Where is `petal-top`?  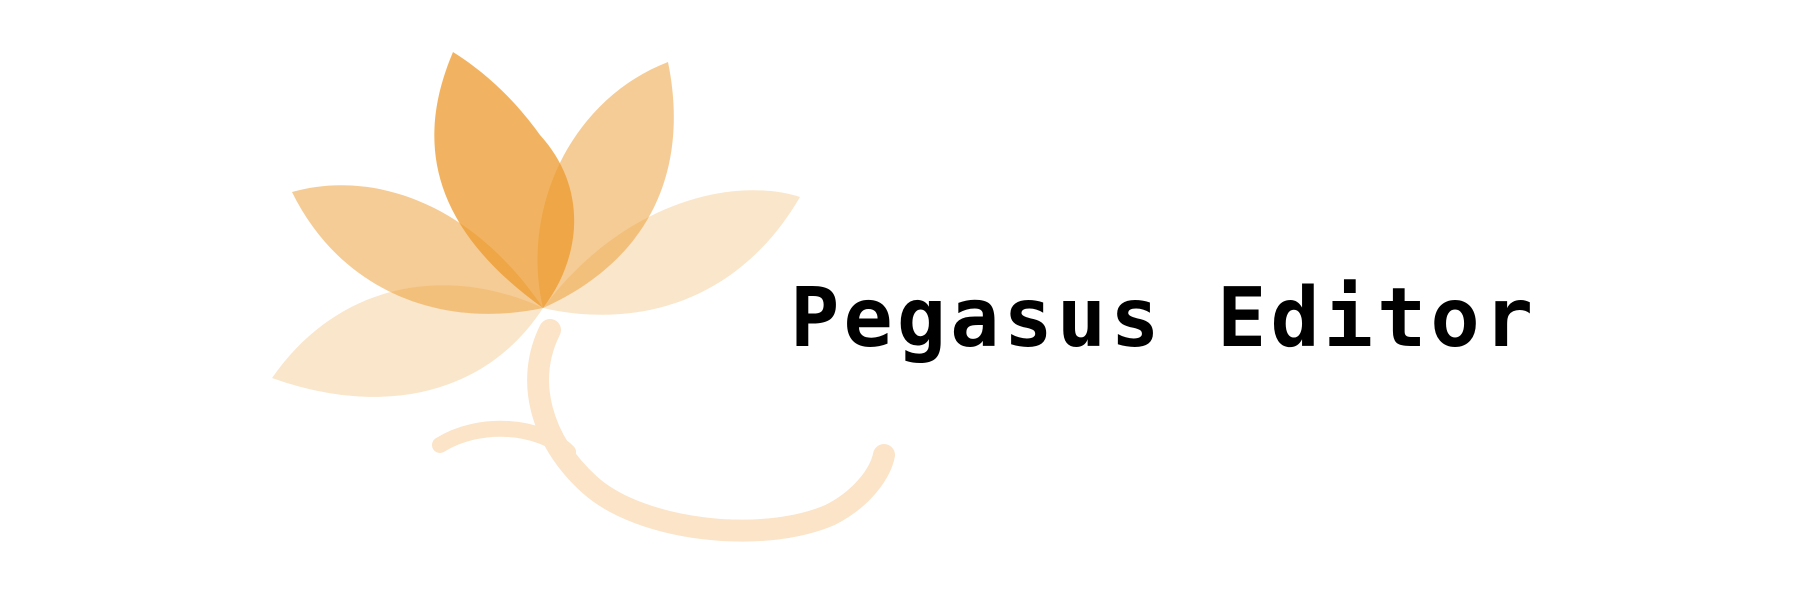
petal-top is located at coordinates (504, 180).